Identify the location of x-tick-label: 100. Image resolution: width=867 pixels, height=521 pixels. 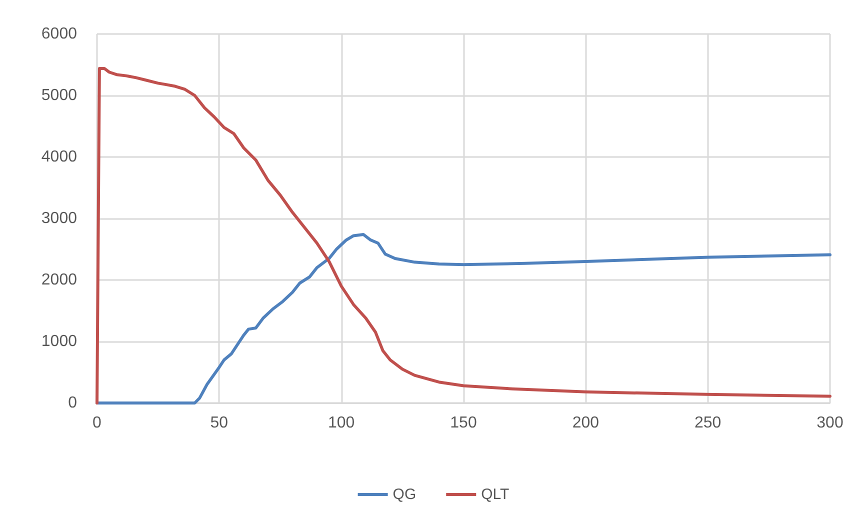
(341, 423).